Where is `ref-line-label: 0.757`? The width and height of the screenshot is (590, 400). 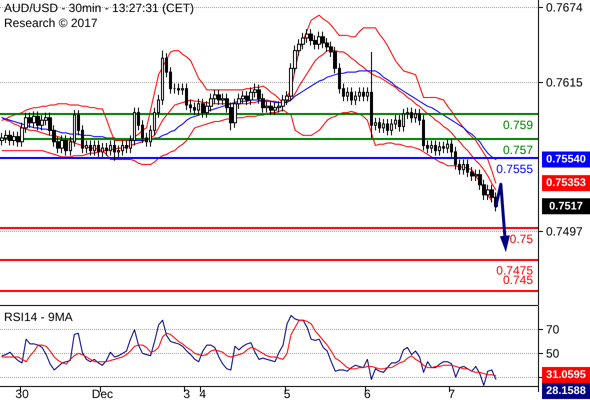 ref-line-label: 0.757 is located at coordinates (518, 150).